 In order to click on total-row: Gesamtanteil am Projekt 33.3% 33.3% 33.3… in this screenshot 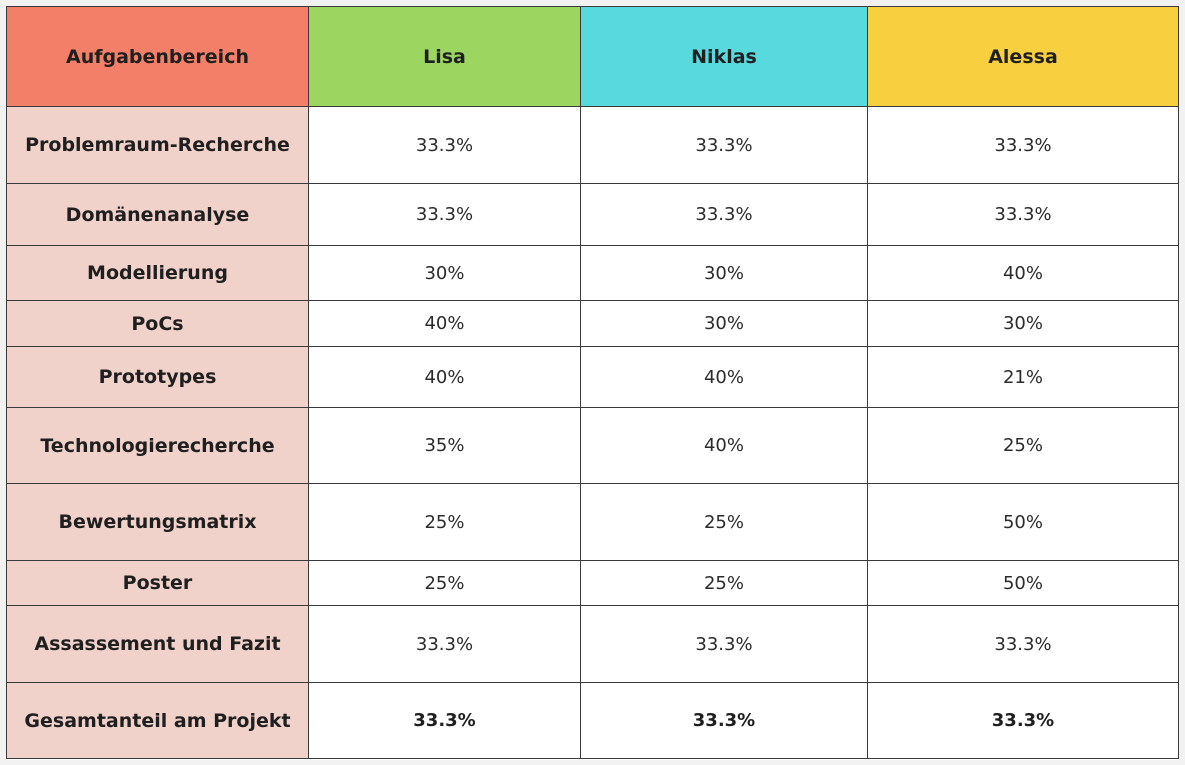, I will do `click(592, 720)`.